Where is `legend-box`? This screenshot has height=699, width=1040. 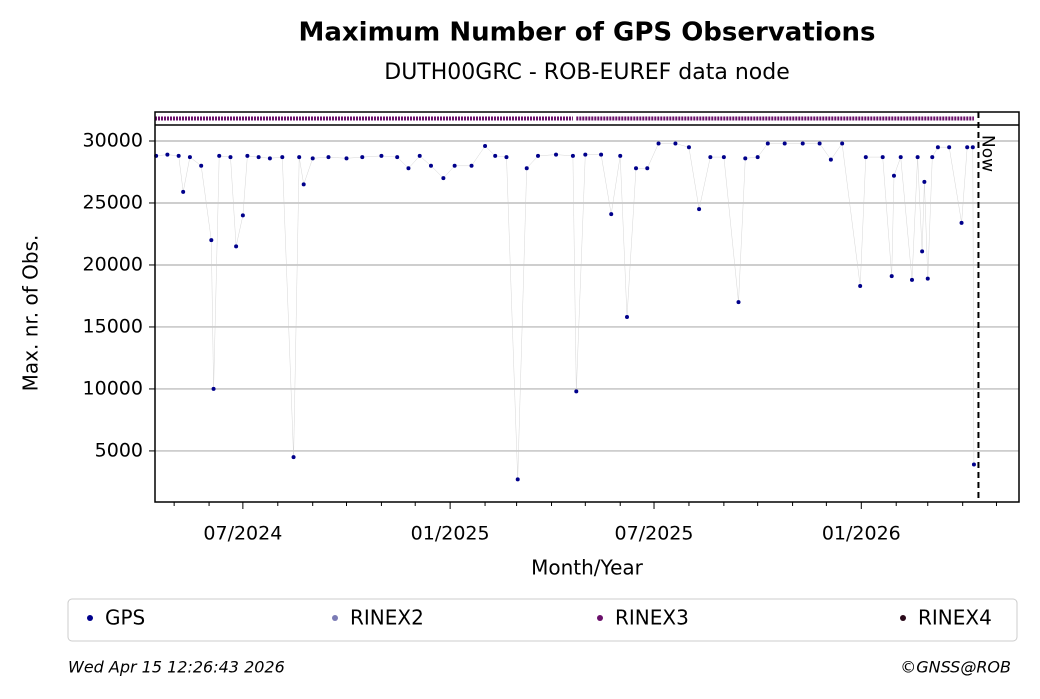
legend-box is located at coordinates (542, 620).